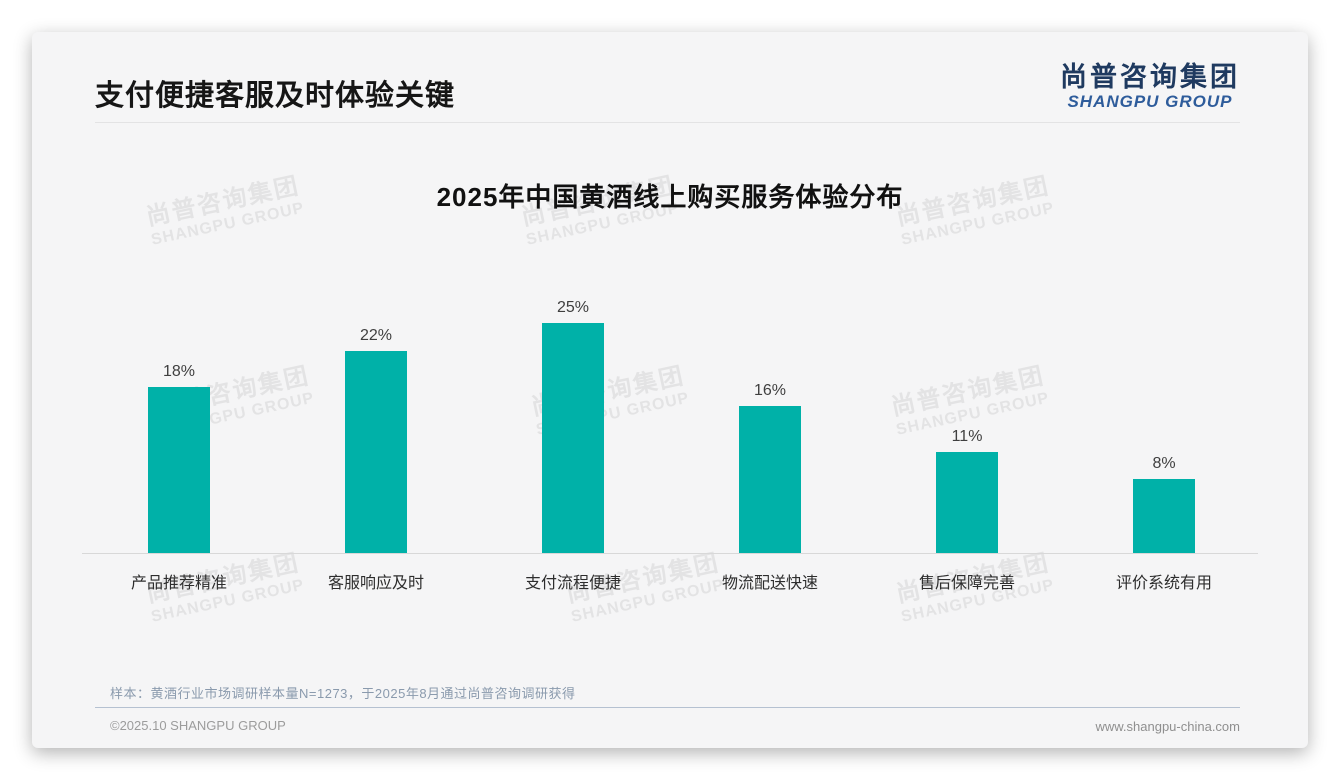 The image size is (1340, 780). Describe the element at coordinates (275, 96) in the screenshot. I see `page-title: 支付便捷客服及时体验关键` at that location.